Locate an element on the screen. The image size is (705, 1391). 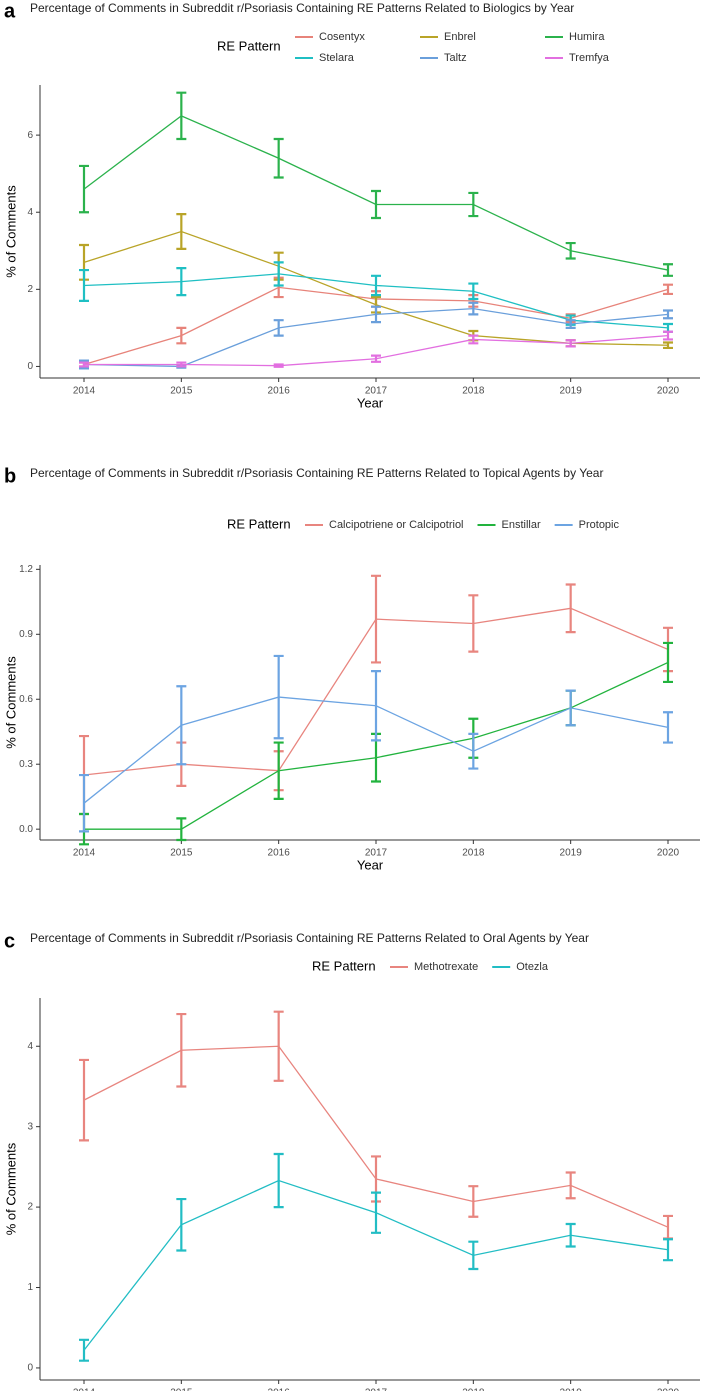
legend-title: RE Pattern is located at coordinates (259, 523).